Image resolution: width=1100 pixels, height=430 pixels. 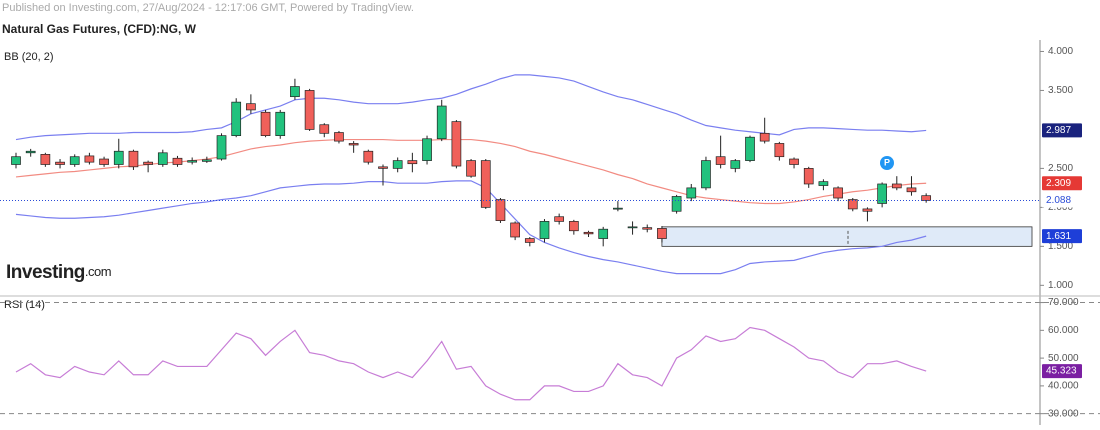 What do you see at coordinates (1060, 207) in the screenshot?
I see `y-tick-label: 2.000` at bounding box center [1060, 207].